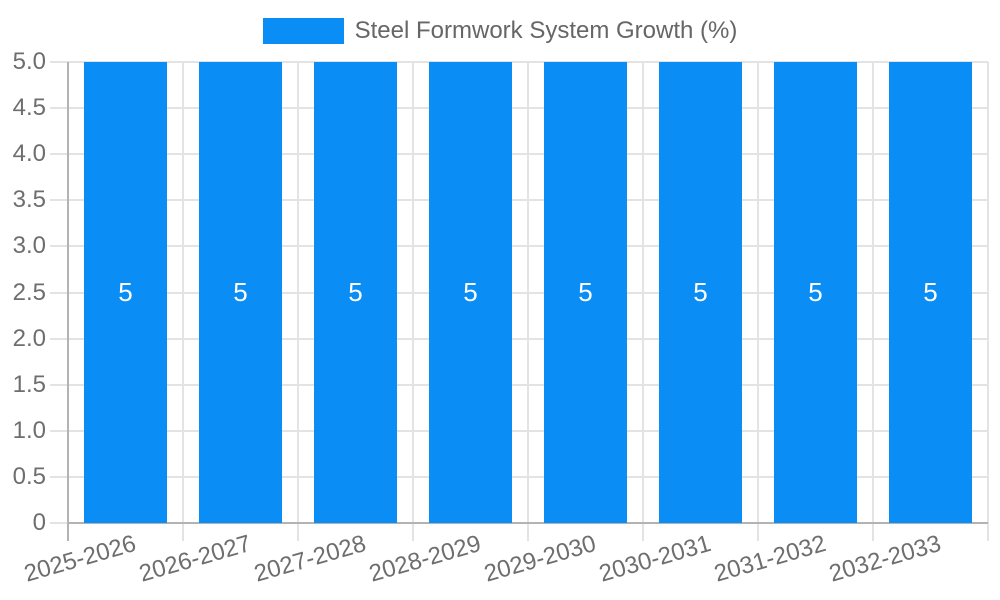 The width and height of the screenshot is (1000, 600). What do you see at coordinates (884, 559) in the screenshot?
I see `x-tick-label: 2032-2033` at bounding box center [884, 559].